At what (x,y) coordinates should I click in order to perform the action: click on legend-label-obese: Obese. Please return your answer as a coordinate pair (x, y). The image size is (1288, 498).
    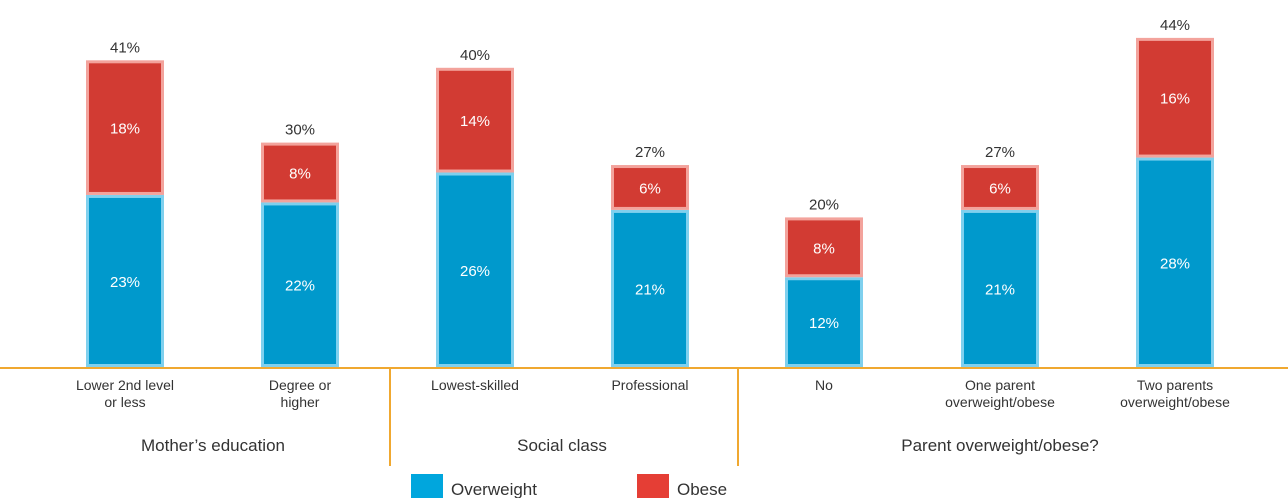
    Looking at the image, I should click on (702, 489).